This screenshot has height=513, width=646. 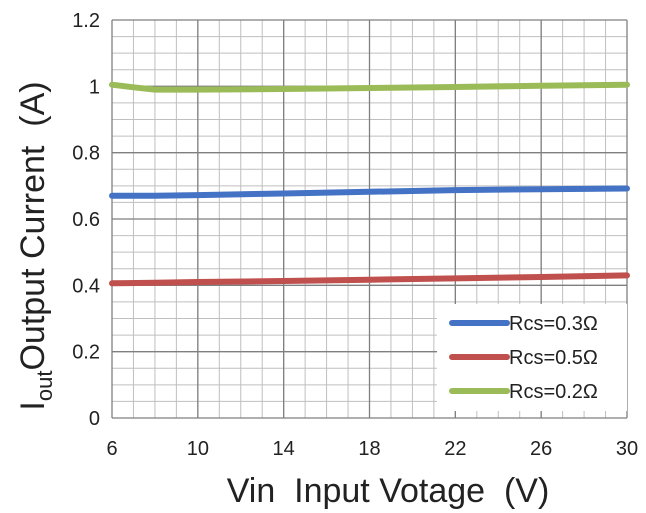 I want to click on x-tick-labels: 6 10 14 18 22 26 30, so click(x=372, y=449).